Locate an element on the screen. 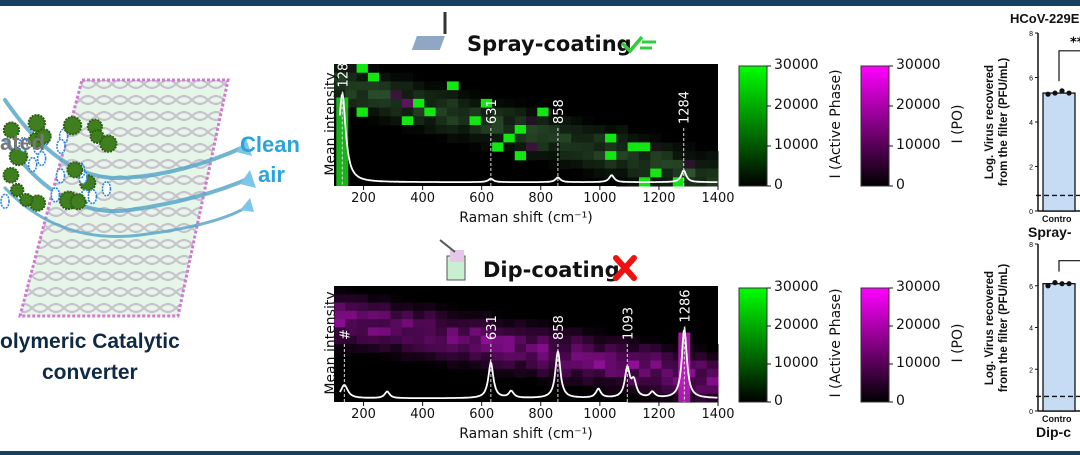 The image size is (1080, 455). x-tick-label: 600 is located at coordinates (482, 198).